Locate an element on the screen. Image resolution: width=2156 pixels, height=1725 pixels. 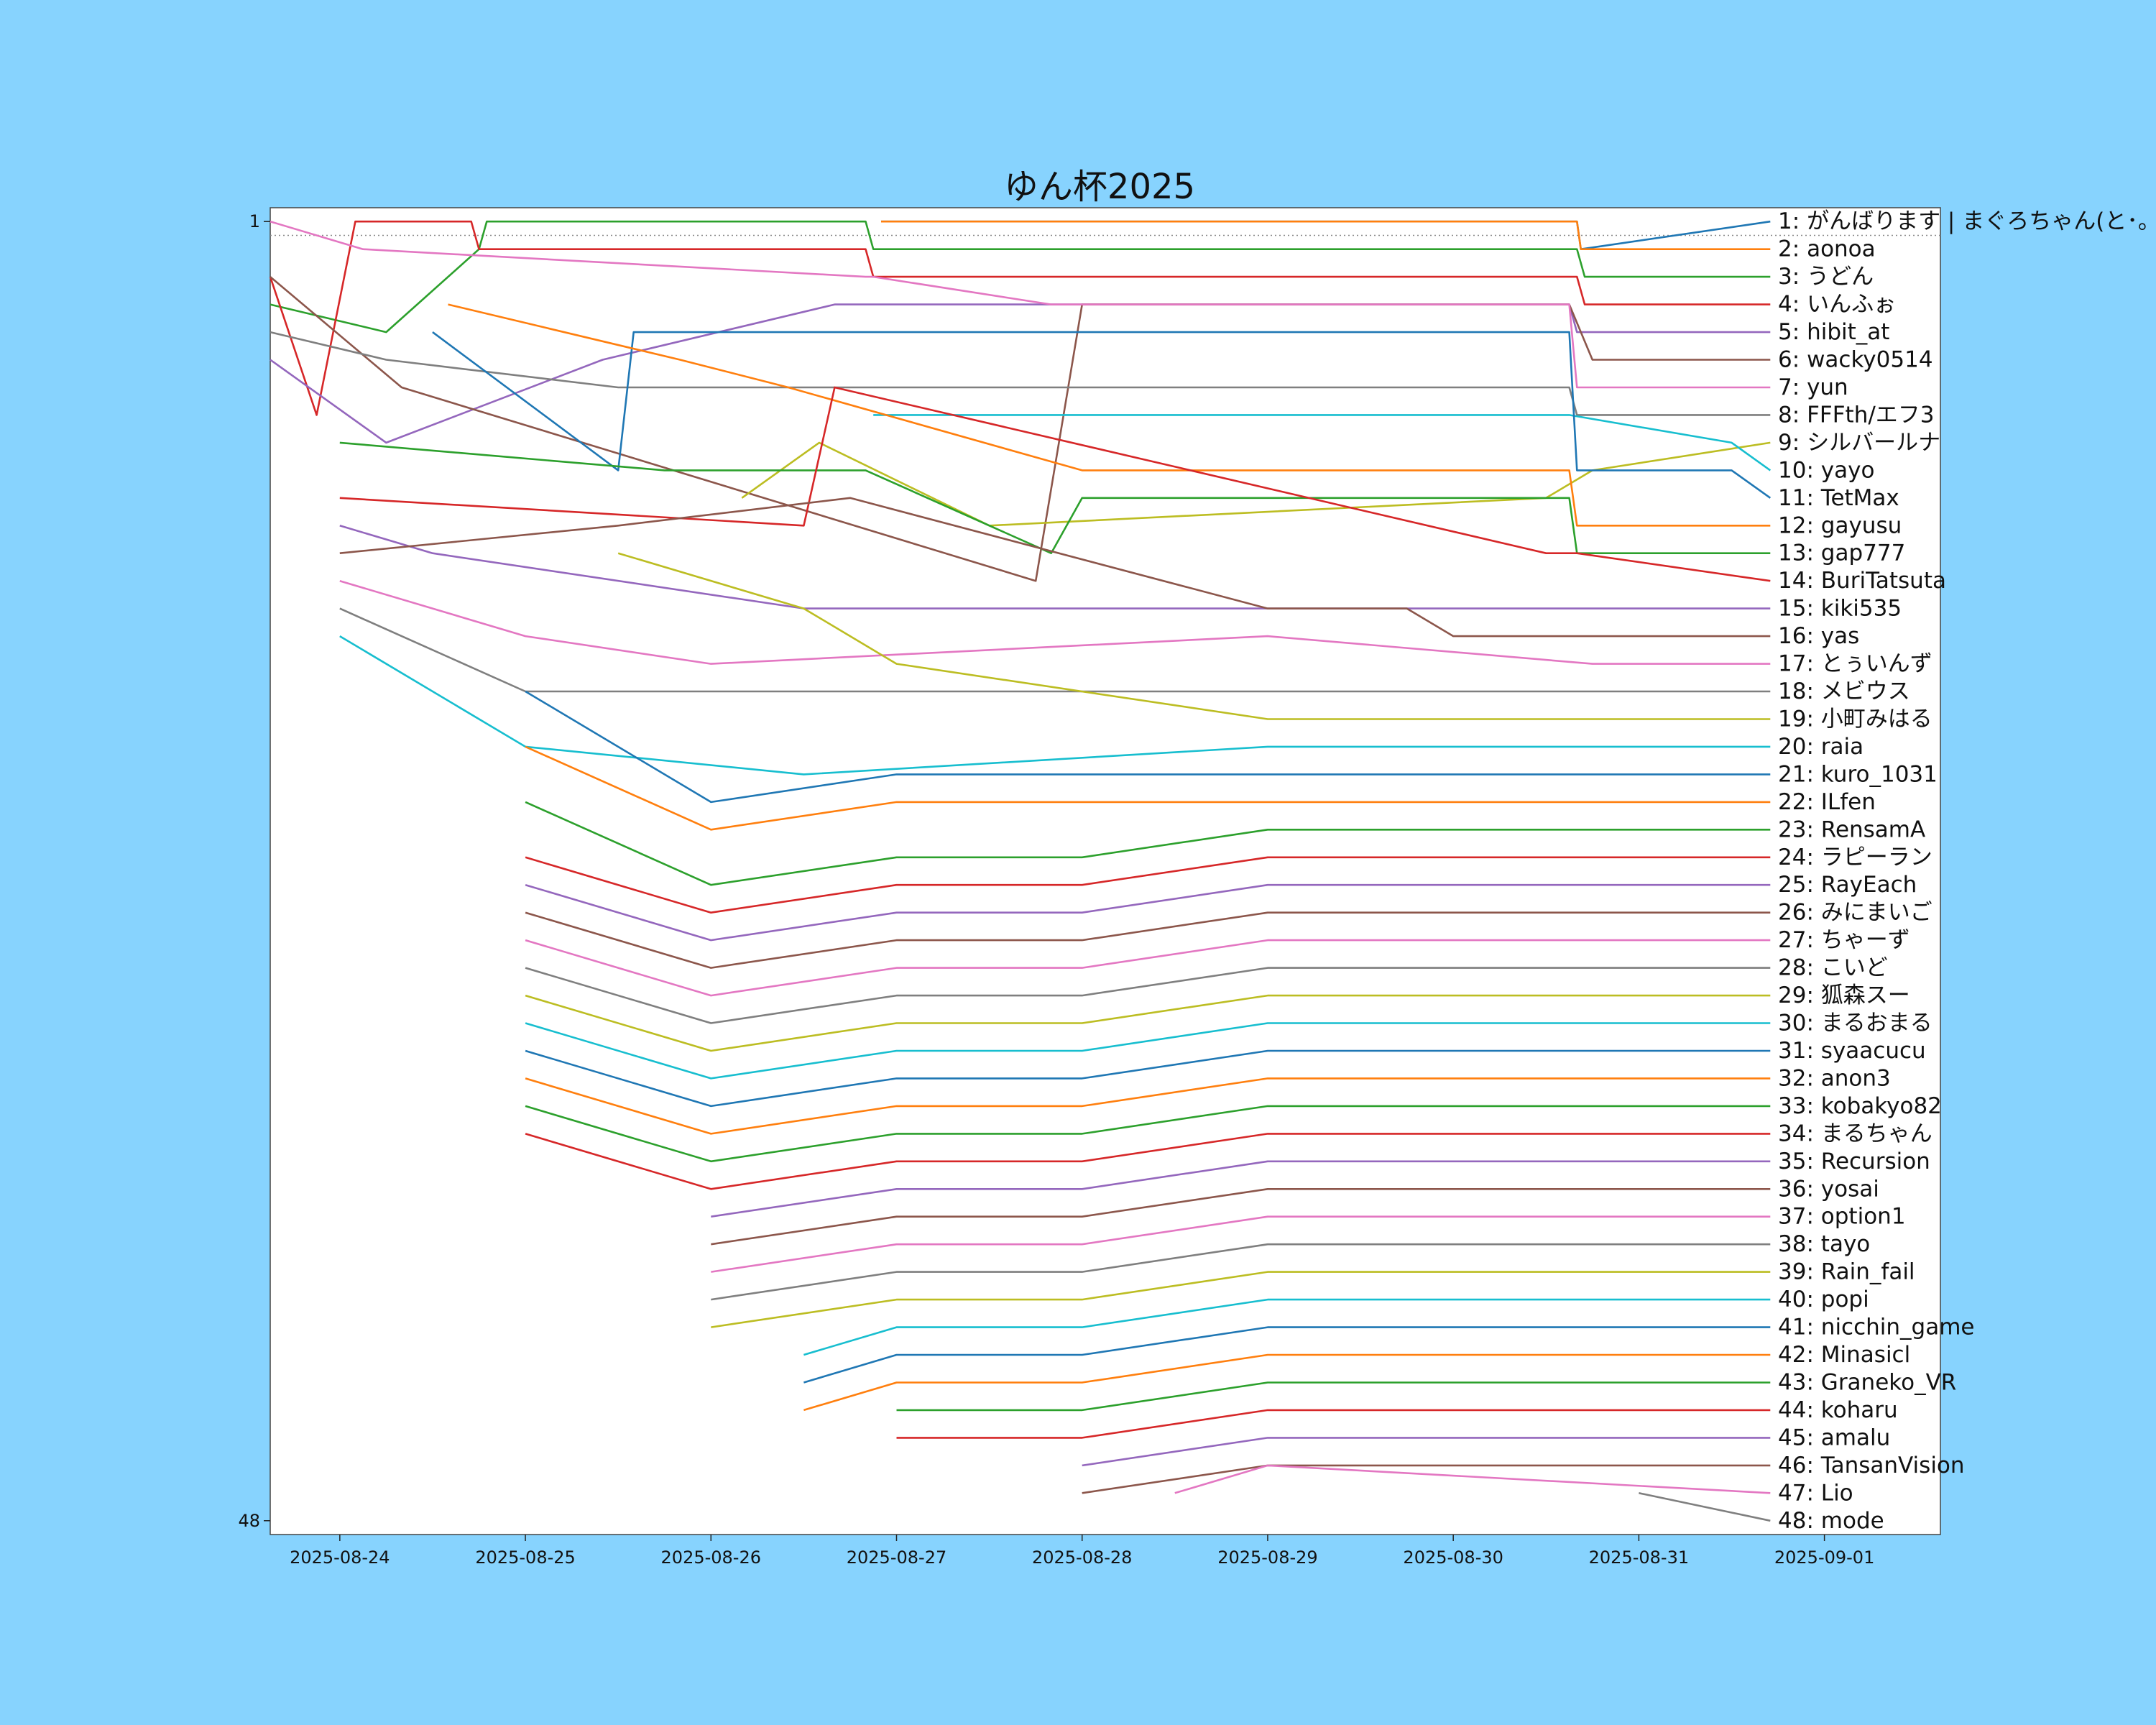
rank-label: 24: ラピーラン is located at coordinates (1855, 857).